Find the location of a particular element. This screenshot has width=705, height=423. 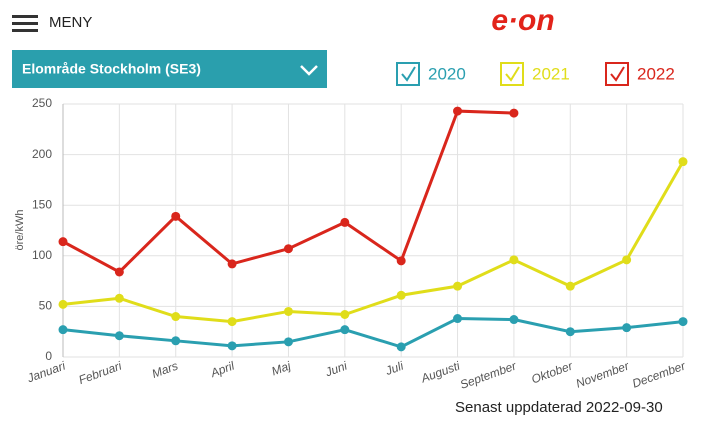

series-line is located at coordinates (373, 333).